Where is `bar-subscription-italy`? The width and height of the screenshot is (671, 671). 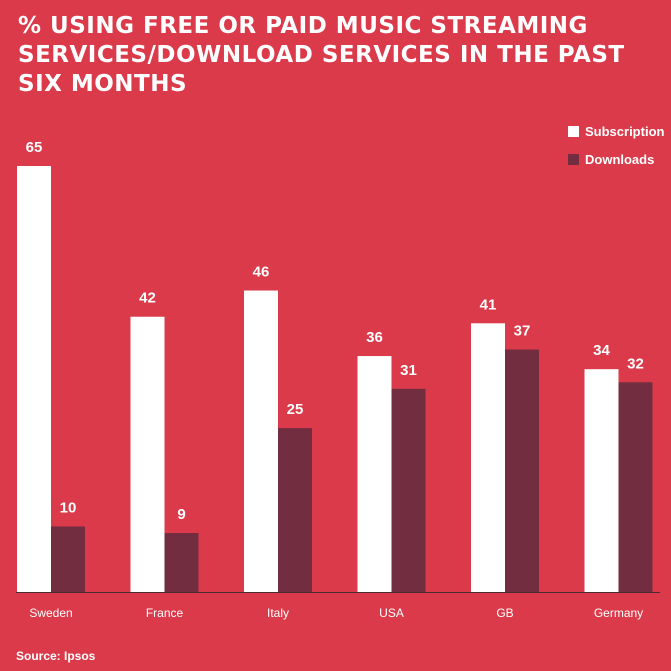
bar-subscription-italy is located at coordinates (261, 441).